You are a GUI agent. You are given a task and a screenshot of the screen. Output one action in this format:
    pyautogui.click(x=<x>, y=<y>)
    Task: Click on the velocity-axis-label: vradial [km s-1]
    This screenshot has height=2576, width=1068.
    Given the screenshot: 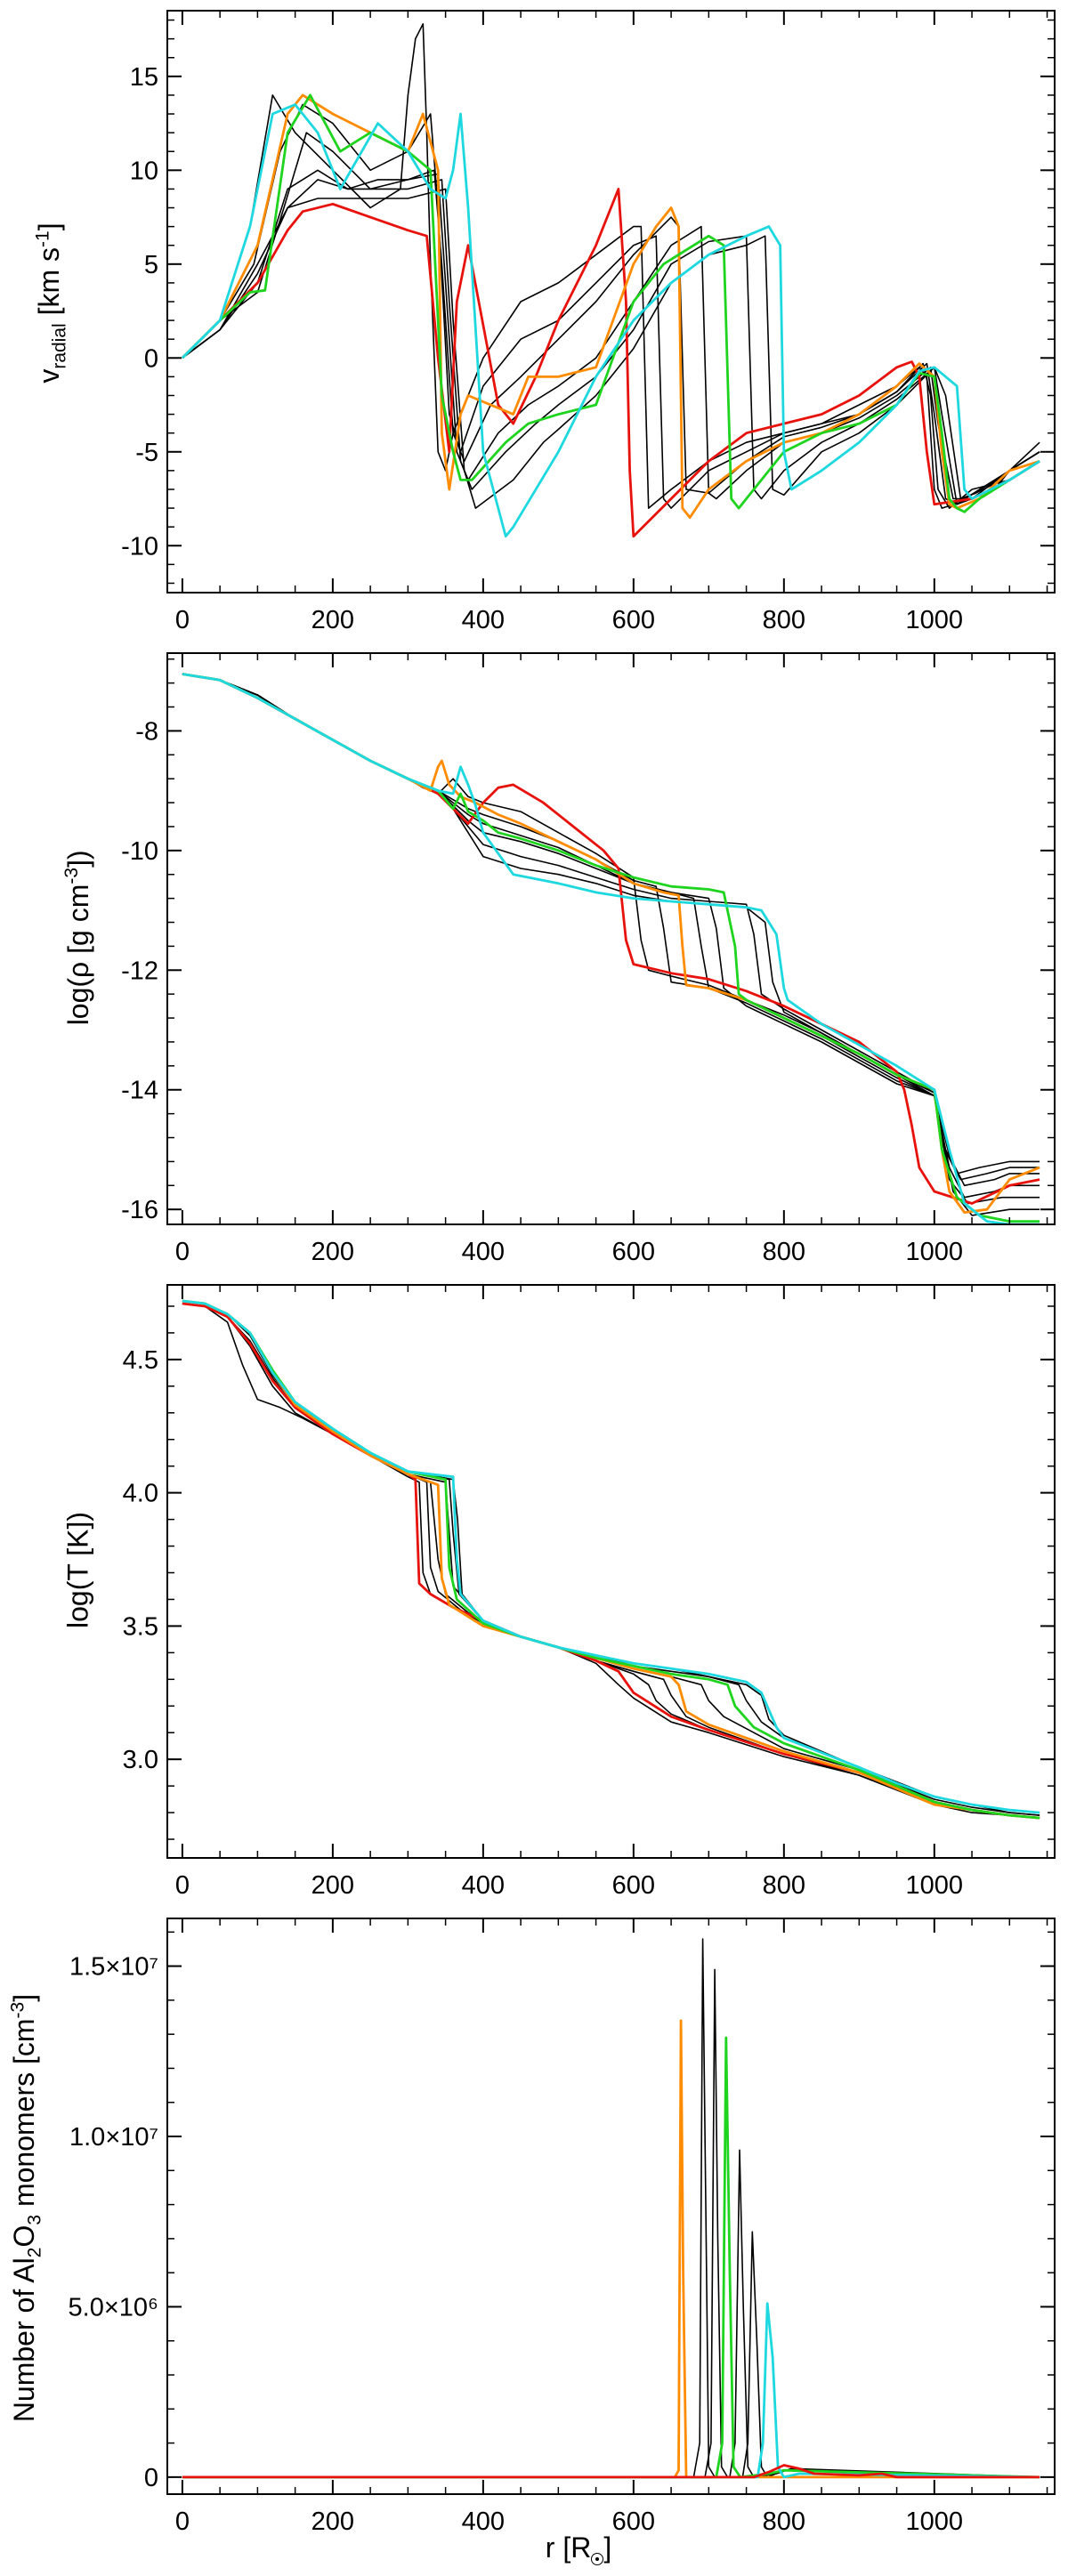 What is the action you would take?
    pyautogui.click(x=51, y=303)
    